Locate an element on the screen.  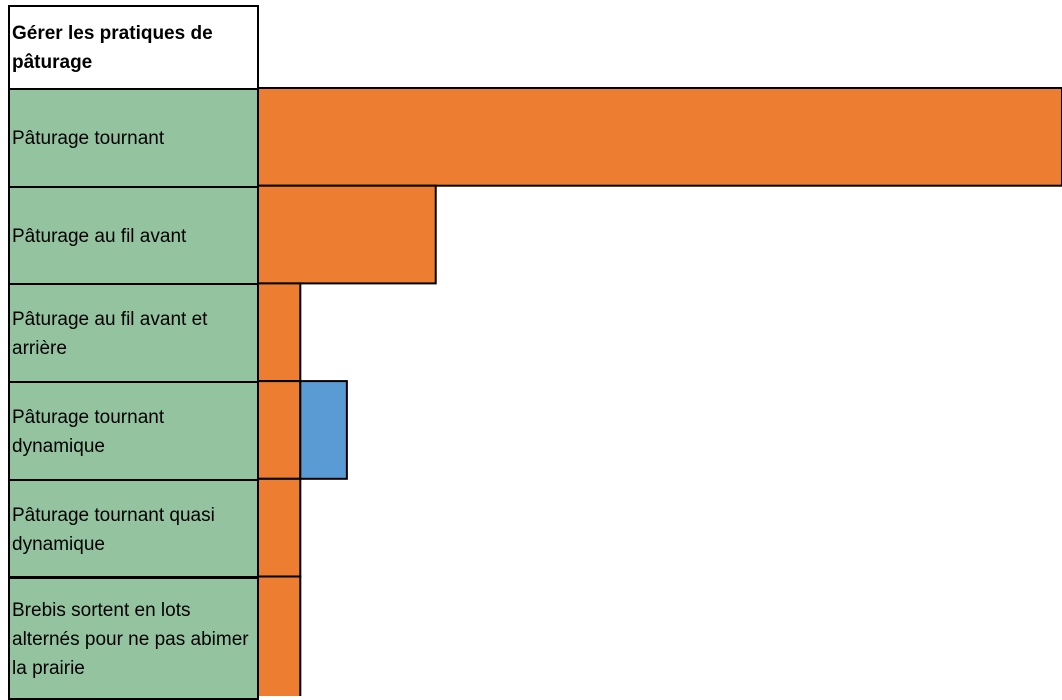
chart-title: Gérer les pratiques de pâturage is located at coordinates (133, 47).